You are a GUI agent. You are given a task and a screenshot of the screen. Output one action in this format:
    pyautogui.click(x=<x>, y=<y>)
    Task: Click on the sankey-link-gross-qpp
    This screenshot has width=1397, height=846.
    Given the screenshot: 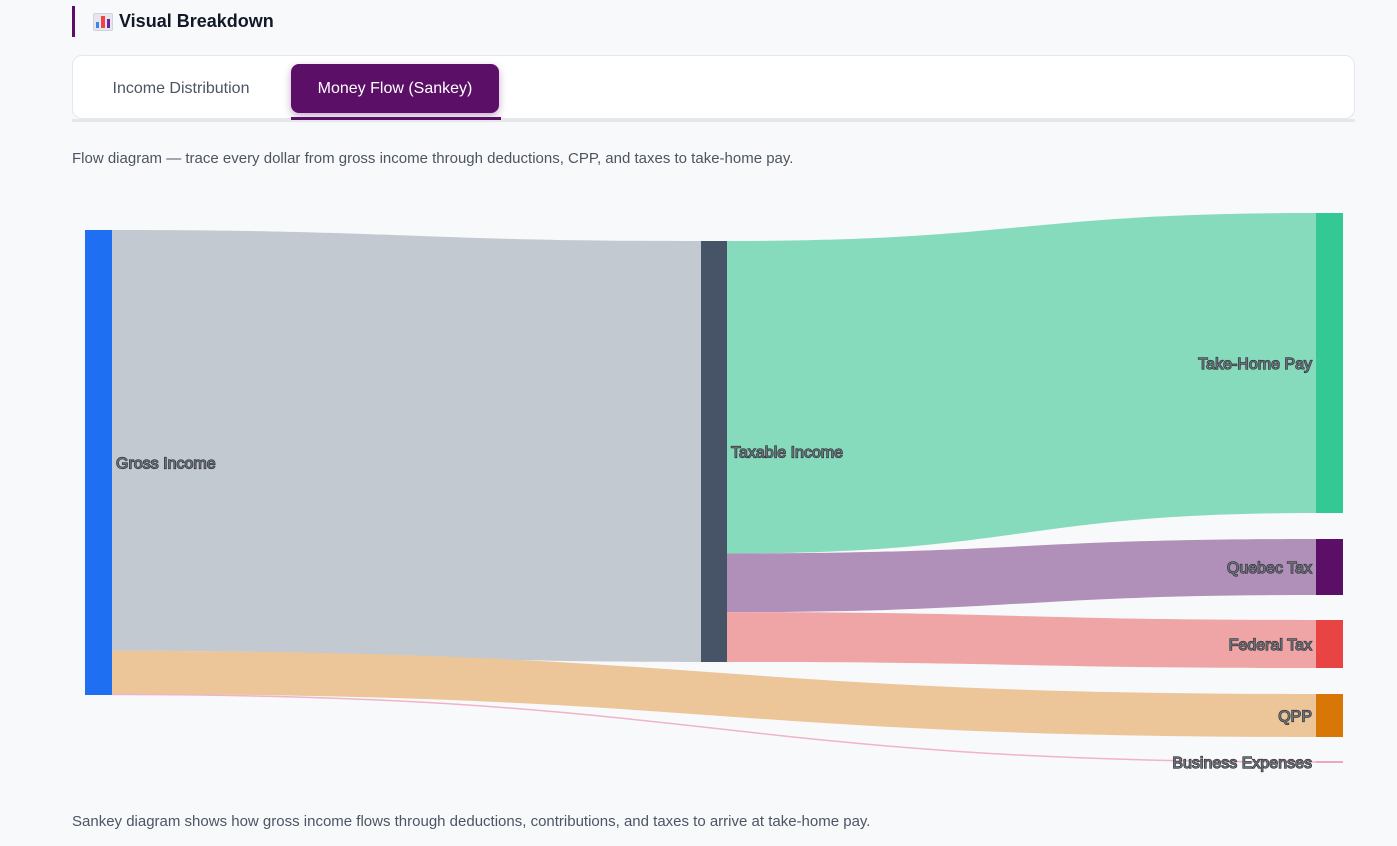 What is the action you would take?
    pyautogui.click(x=714, y=693)
    